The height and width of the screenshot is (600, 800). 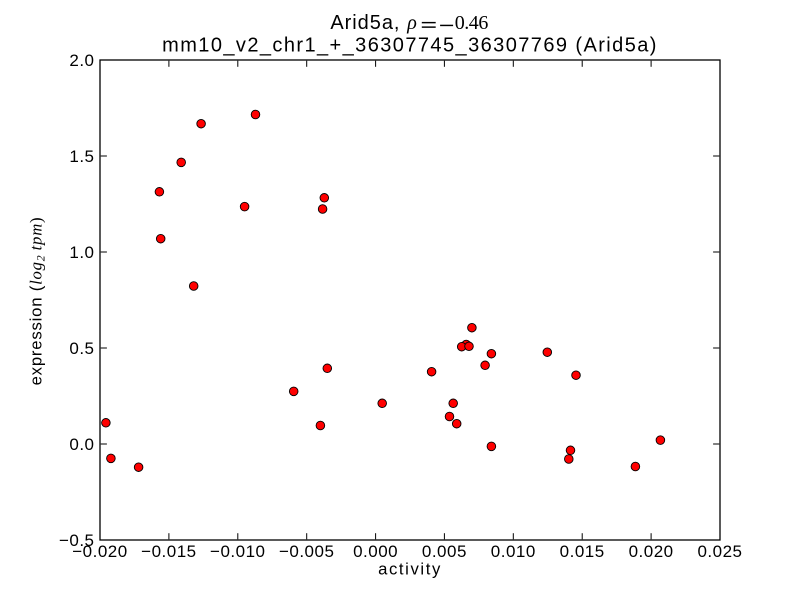 What do you see at coordinates (81, 156) in the screenshot?
I see `svg-text: 1.5` at bounding box center [81, 156].